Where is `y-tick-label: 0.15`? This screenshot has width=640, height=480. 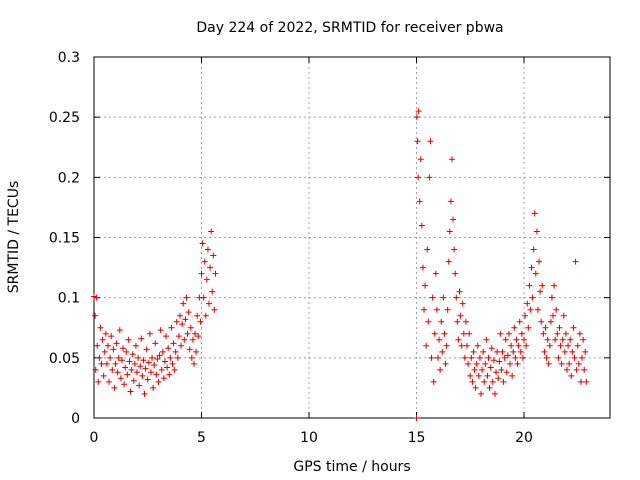 y-tick-label: 0.15 is located at coordinates (64, 239).